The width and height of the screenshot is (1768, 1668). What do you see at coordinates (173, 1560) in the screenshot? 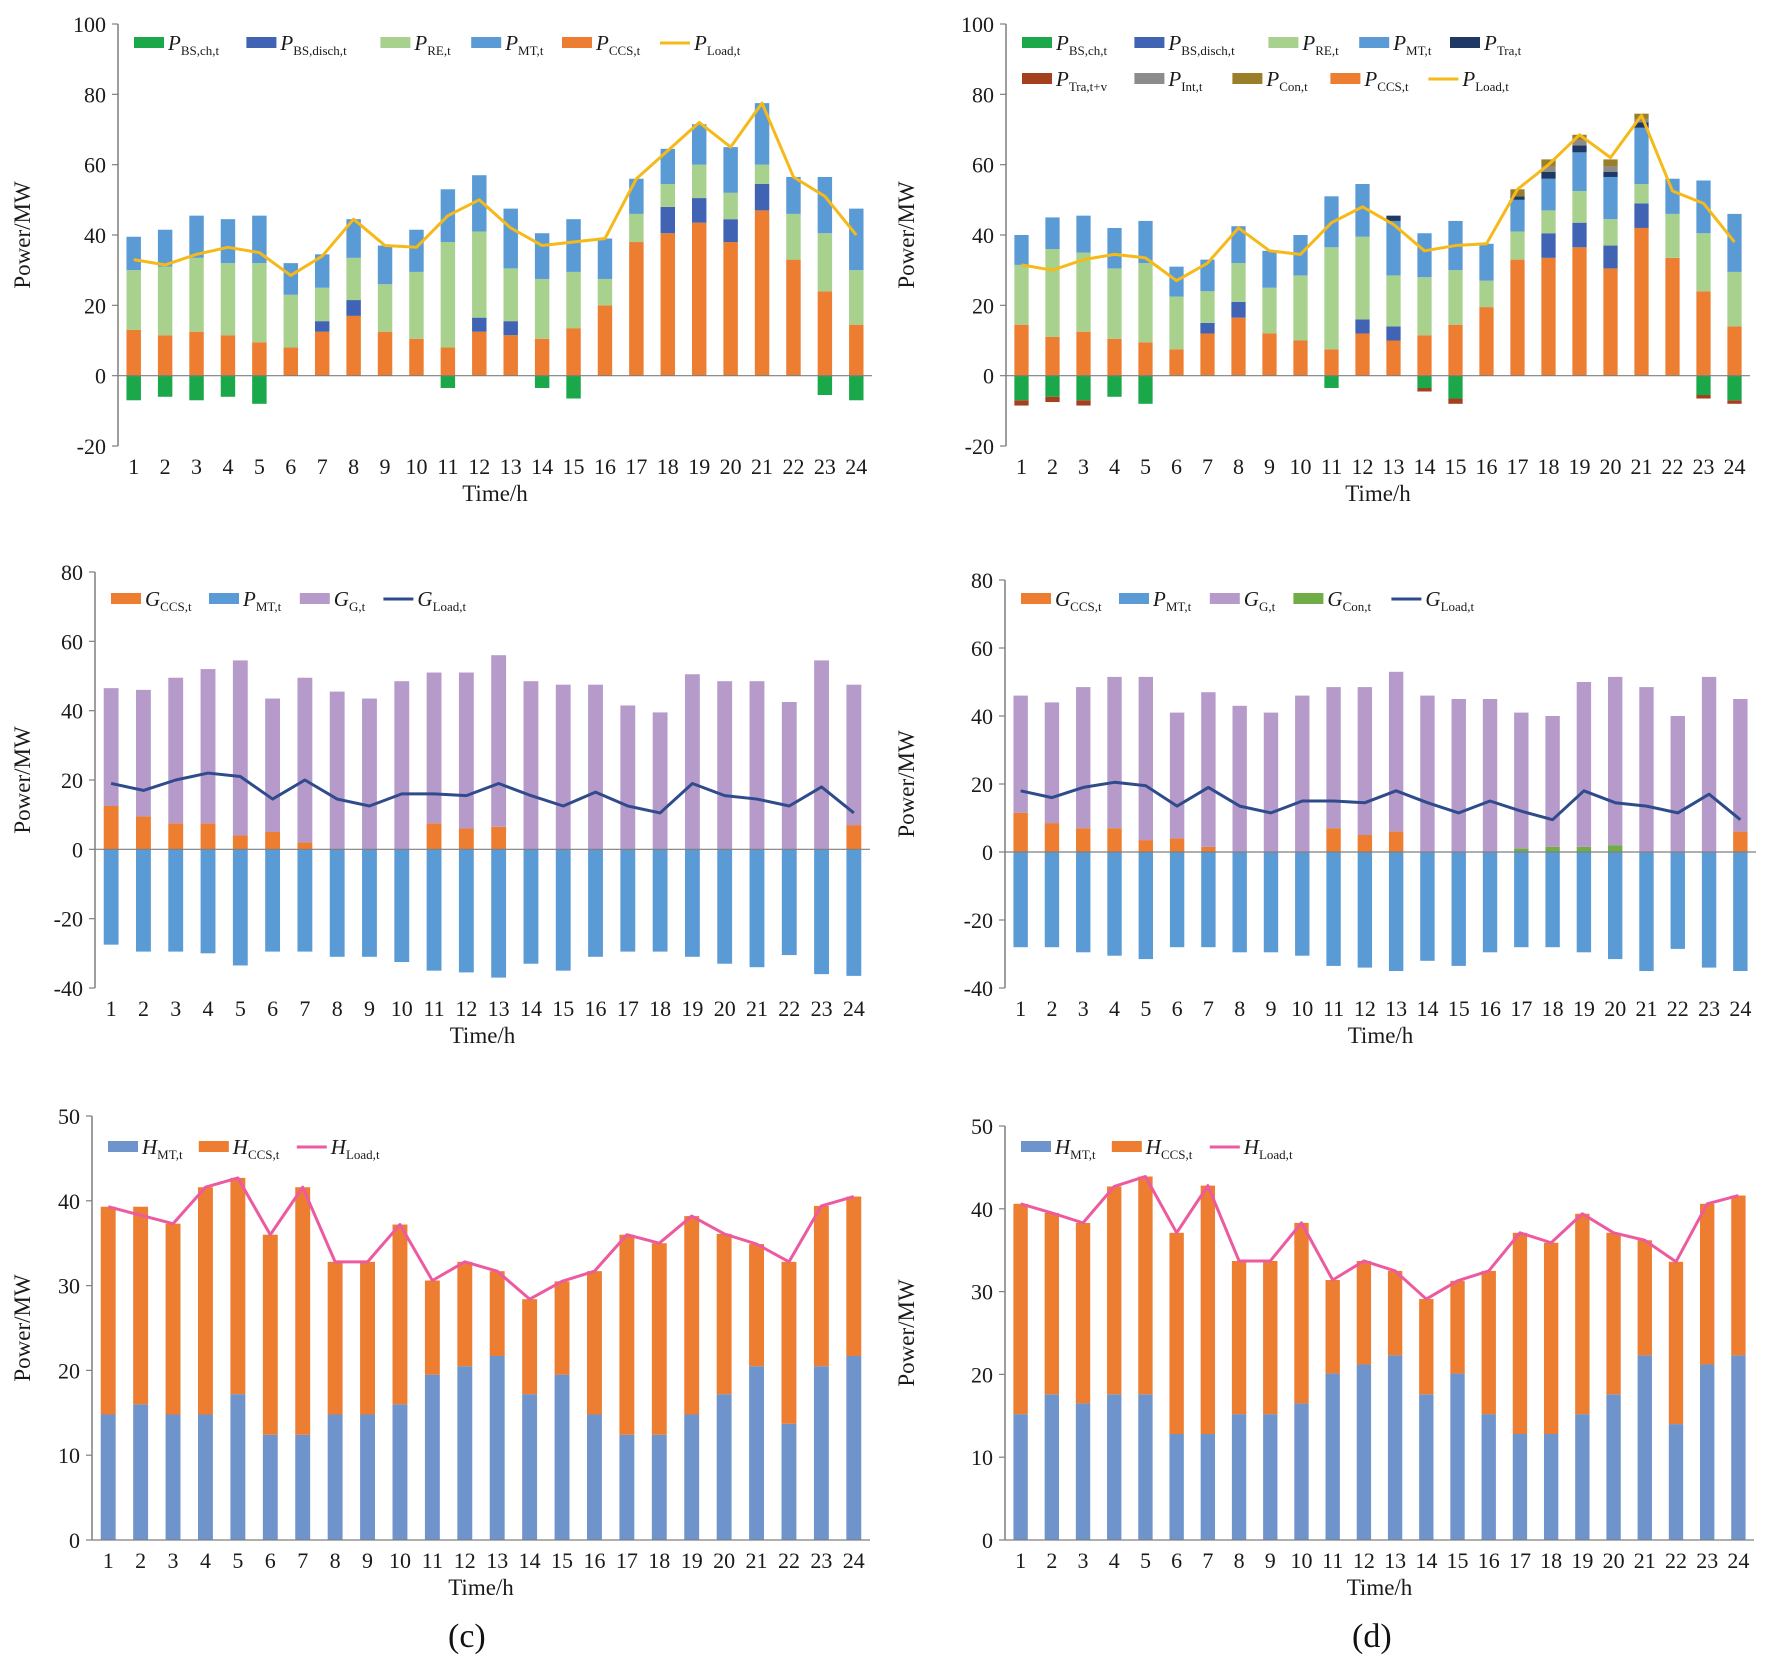
I see `x-tick-label: 3` at bounding box center [173, 1560].